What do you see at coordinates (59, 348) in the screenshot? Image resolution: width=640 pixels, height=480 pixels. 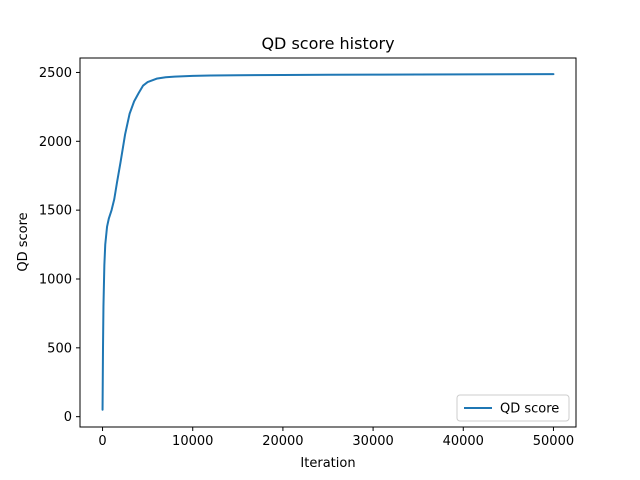 I see `y-tick-label: 500` at bounding box center [59, 348].